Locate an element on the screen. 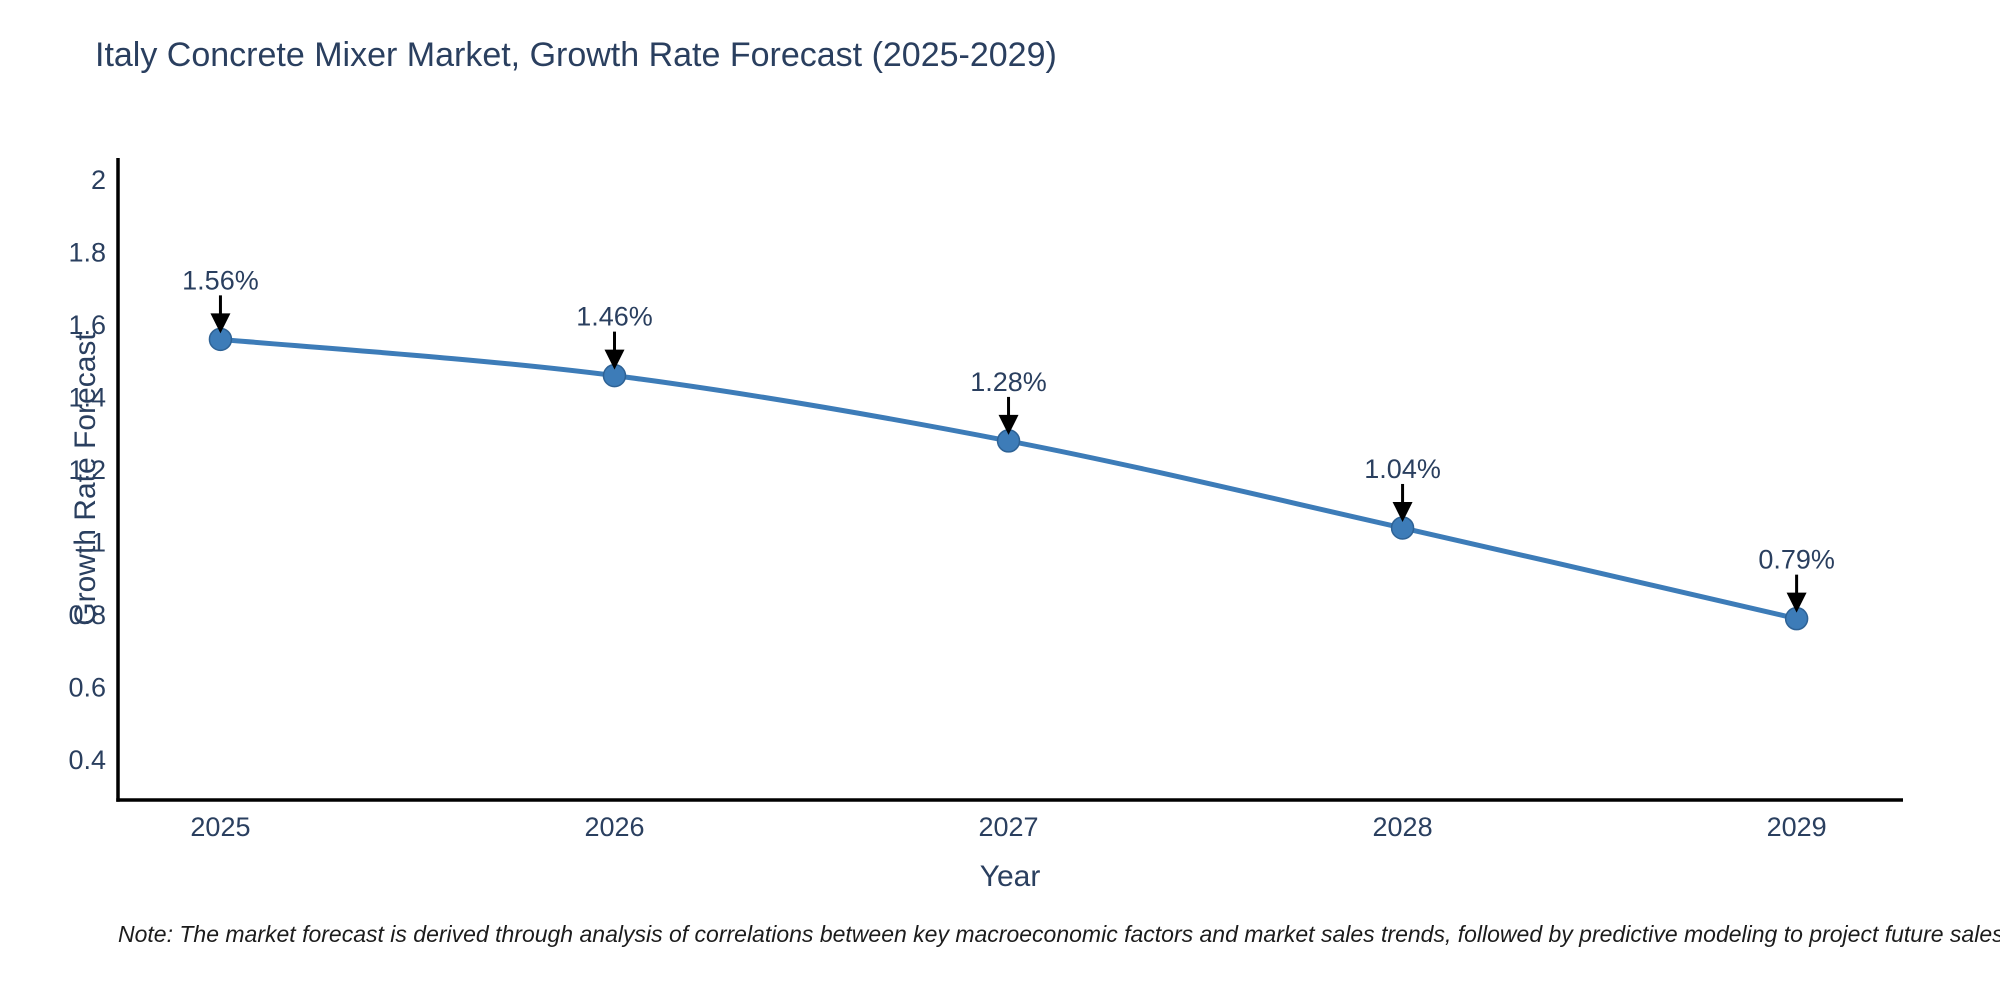 The image size is (2000, 1000). y-tick-labels: 0.4 0.6 0.8 1 1.2 1.4 1.6 1.8 2 is located at coordinates (87, 470).